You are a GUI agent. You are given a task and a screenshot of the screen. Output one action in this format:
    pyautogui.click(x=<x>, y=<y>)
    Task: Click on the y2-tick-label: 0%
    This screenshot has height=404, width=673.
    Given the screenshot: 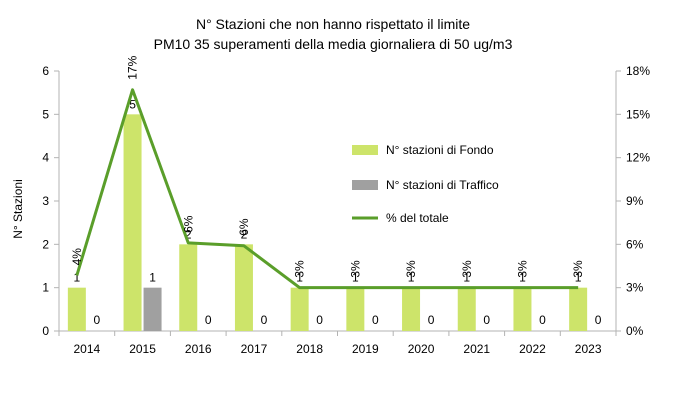 What is the action you would take?
    pyautogui.click(x=635, y=331)
    